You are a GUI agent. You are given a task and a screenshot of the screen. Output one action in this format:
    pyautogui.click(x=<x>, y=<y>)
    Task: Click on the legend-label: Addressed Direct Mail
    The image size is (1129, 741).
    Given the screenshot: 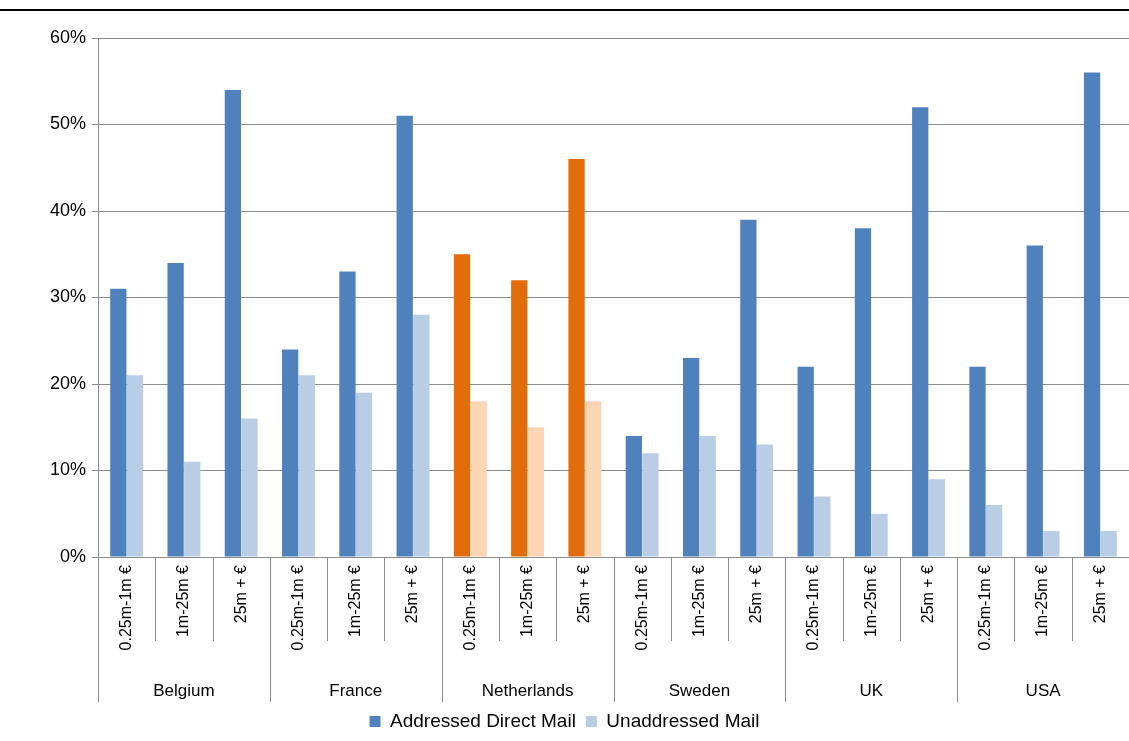 What is the action you would take?
    pyautogui.click(x=483, y=720)
    